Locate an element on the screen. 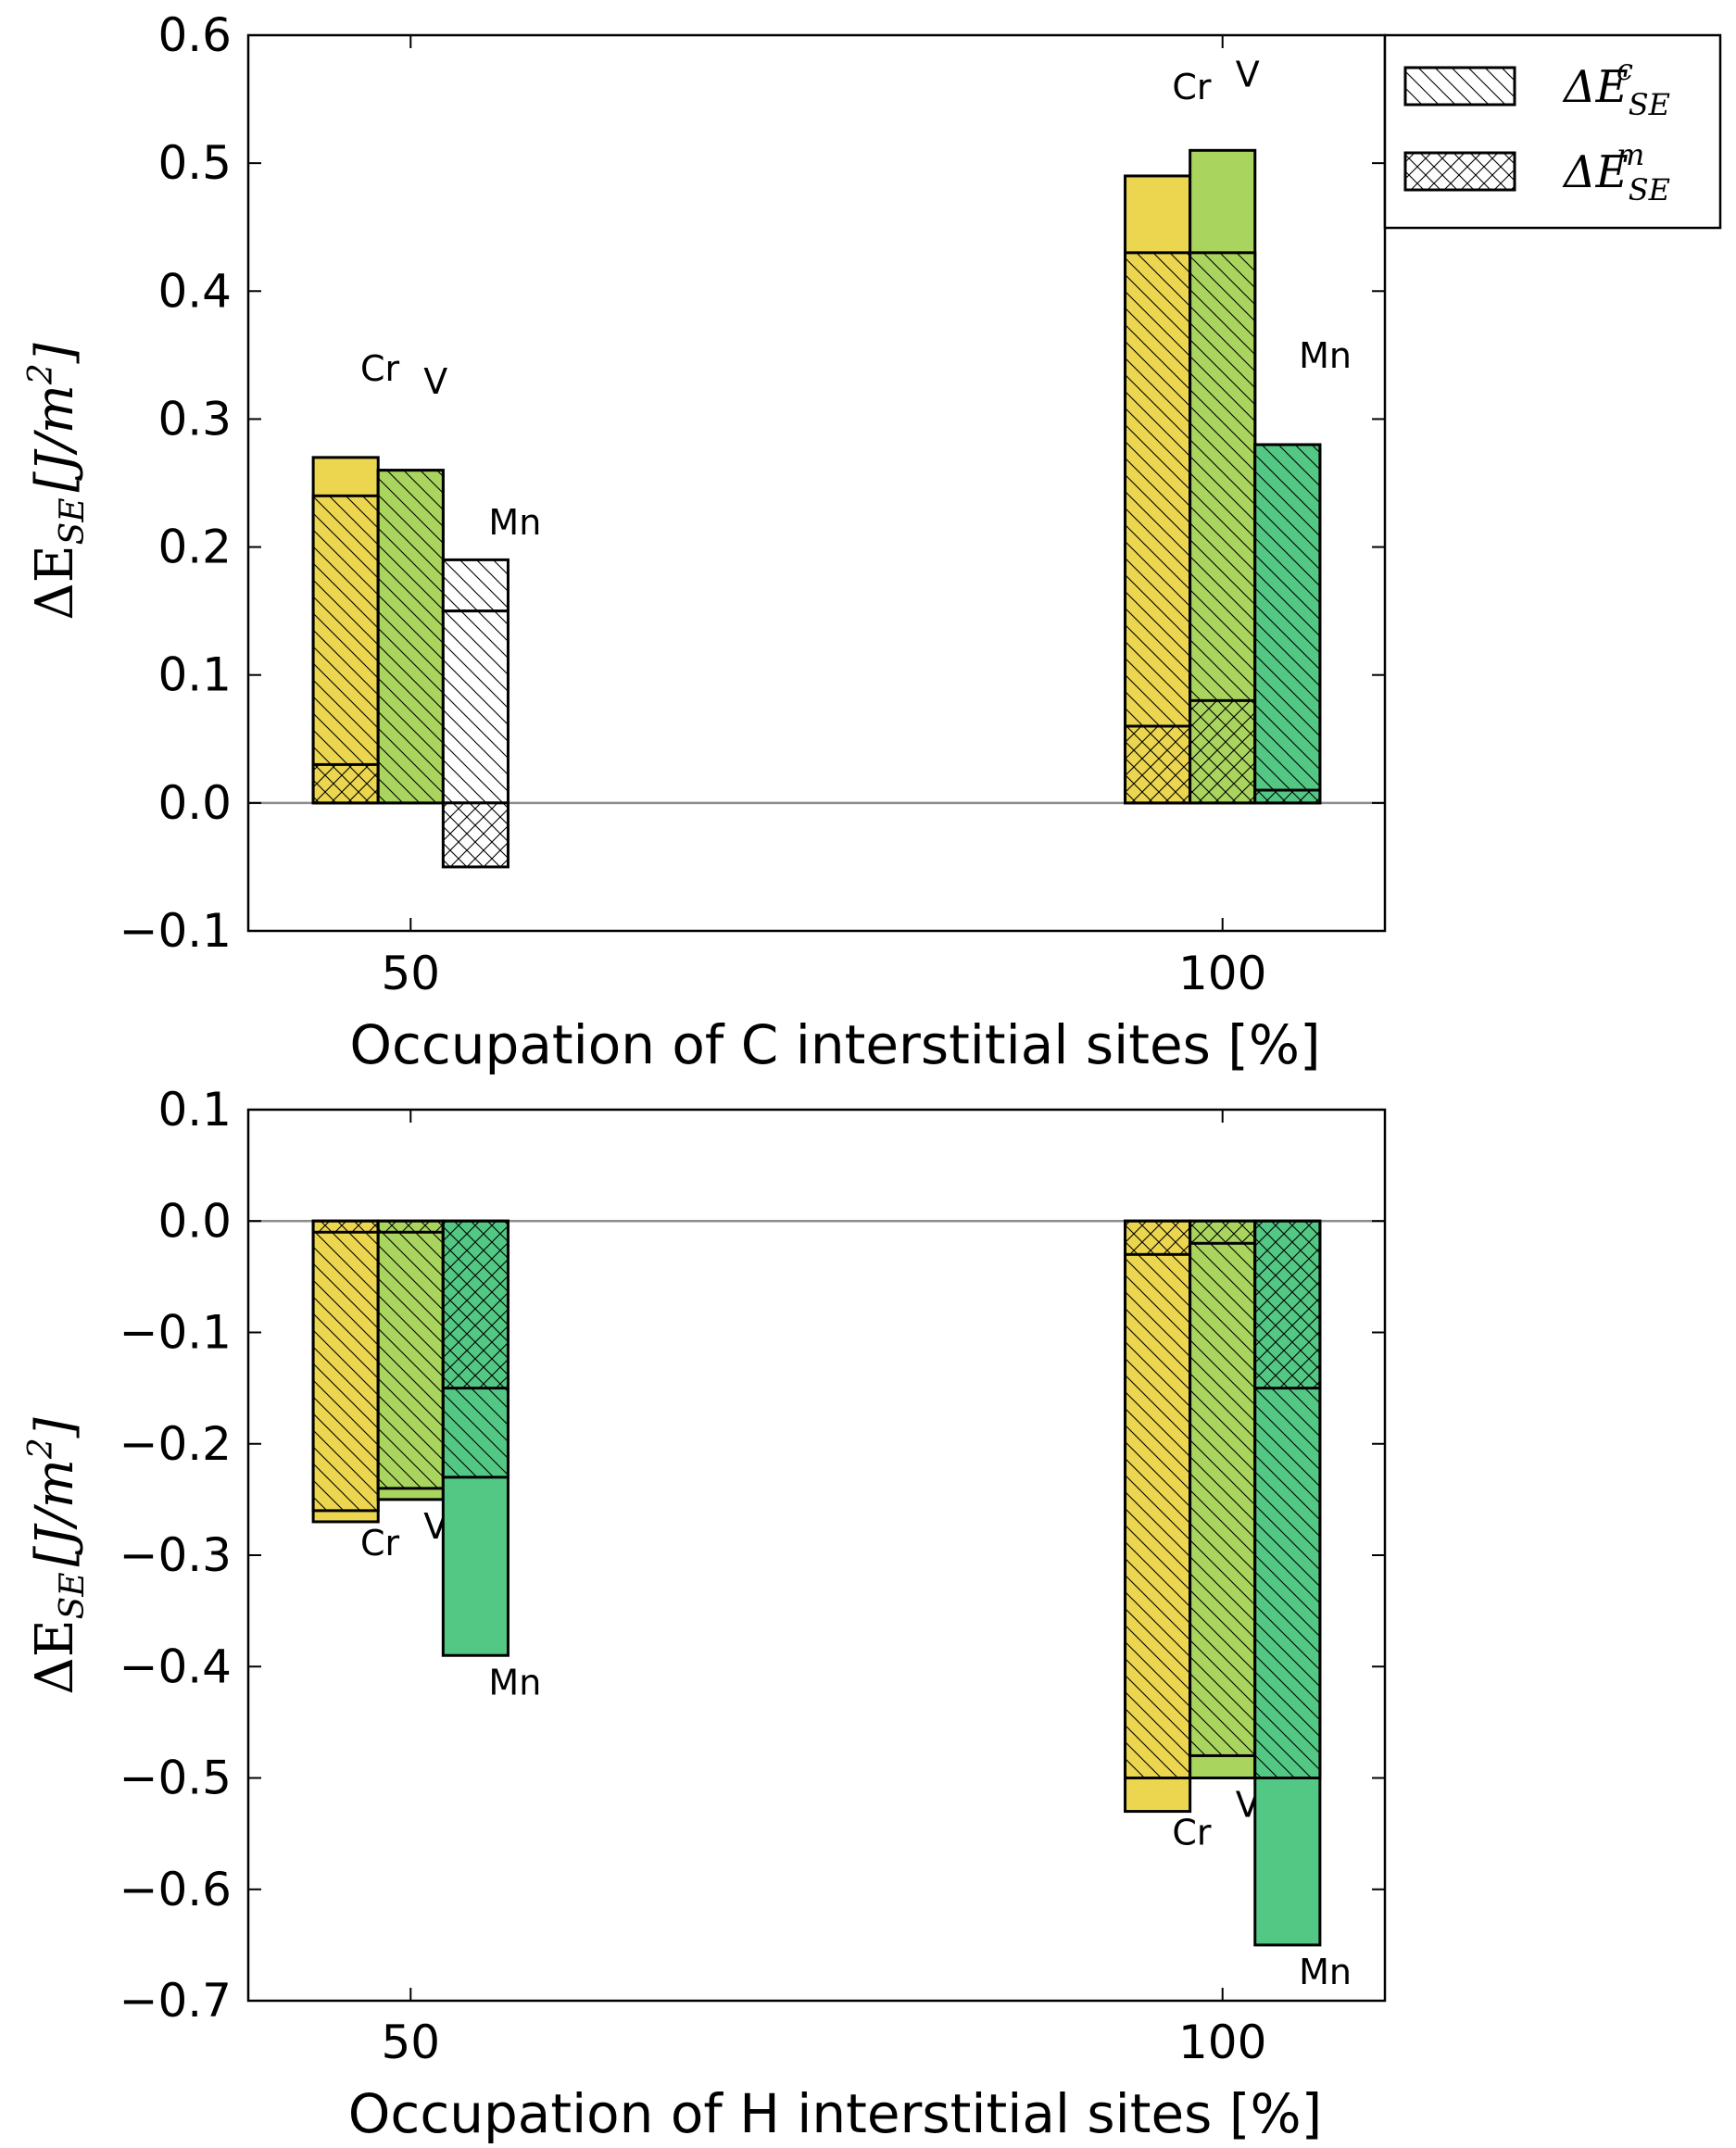  bar-c-50-mn-m-hatch is located at coordinates (476, 834).